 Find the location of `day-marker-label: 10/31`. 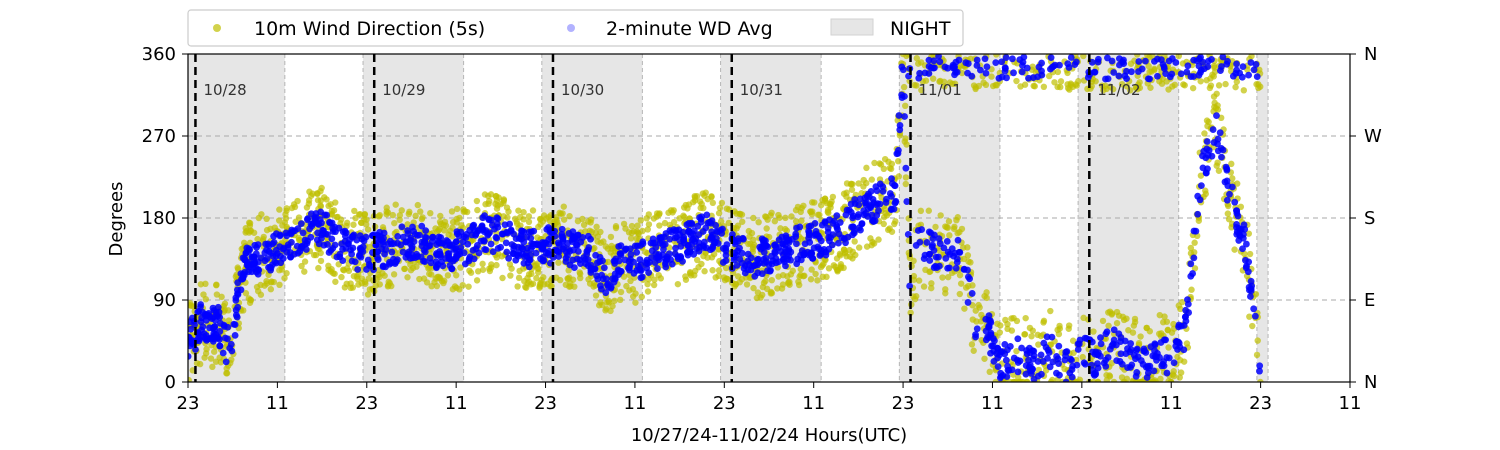

day-marker-label: 10/31 is located at coordinates (761, 90).